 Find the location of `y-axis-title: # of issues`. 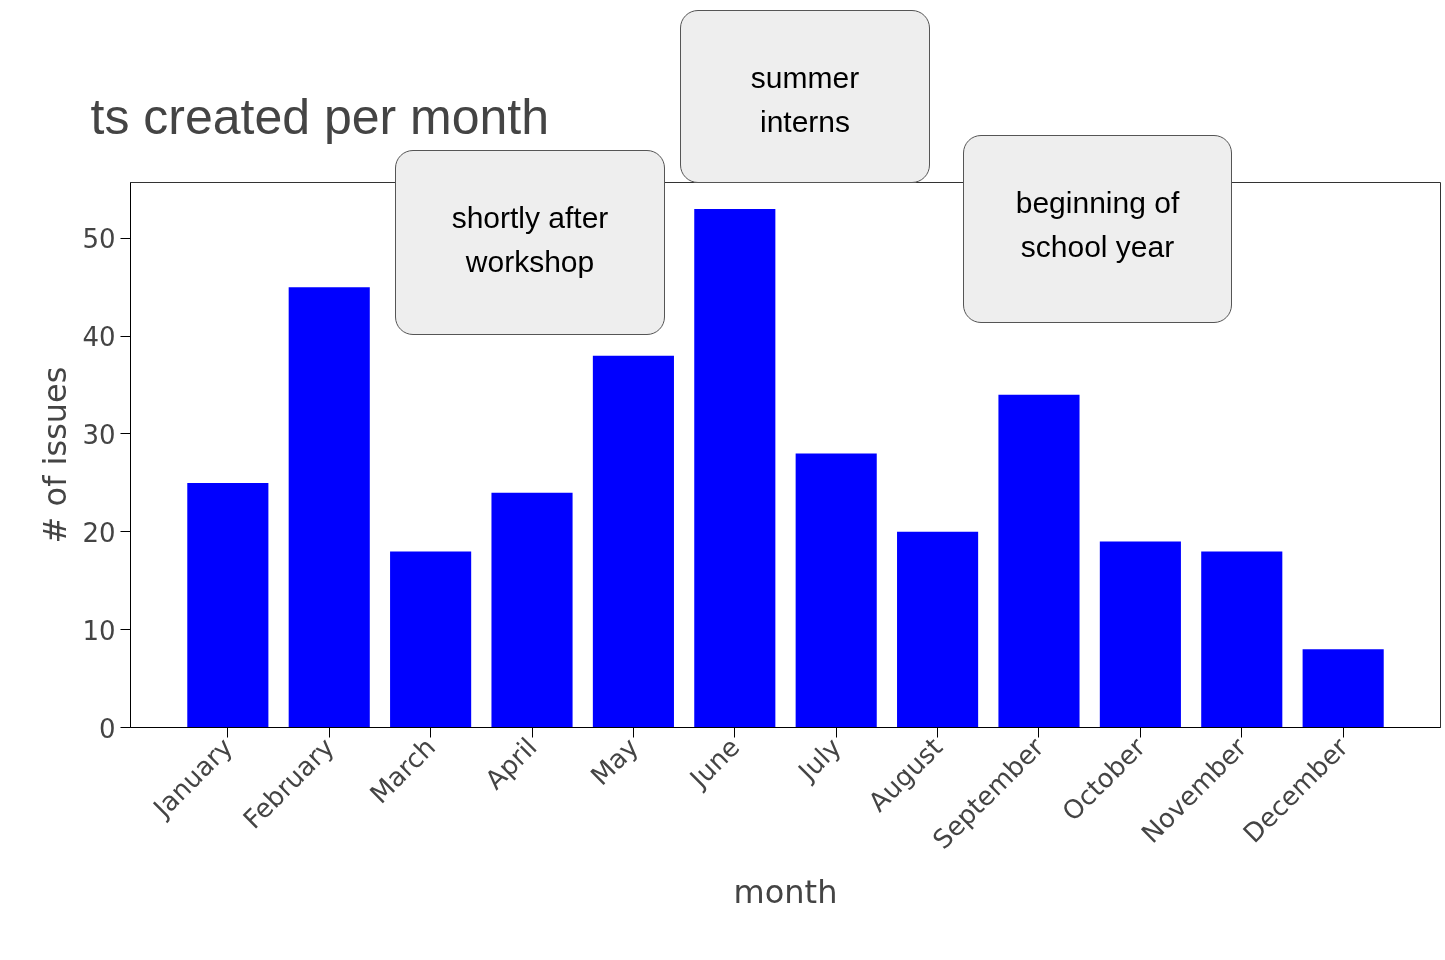

y-axis-title: # of issues is located at coordinates (55, 455).